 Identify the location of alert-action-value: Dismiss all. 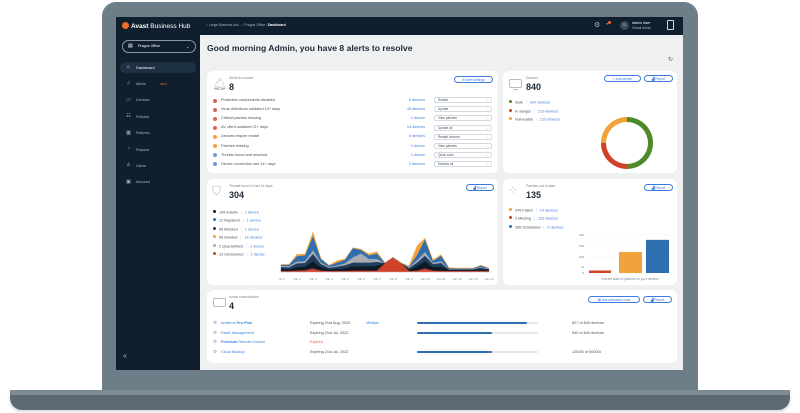
(446, 163).